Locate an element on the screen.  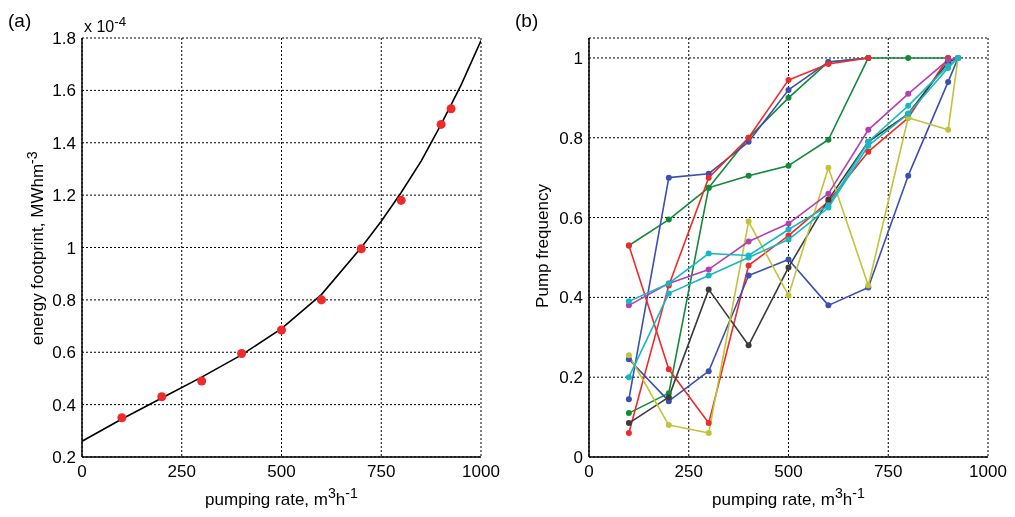
y-tick-label: 0 is located at coordinates (578, 458).